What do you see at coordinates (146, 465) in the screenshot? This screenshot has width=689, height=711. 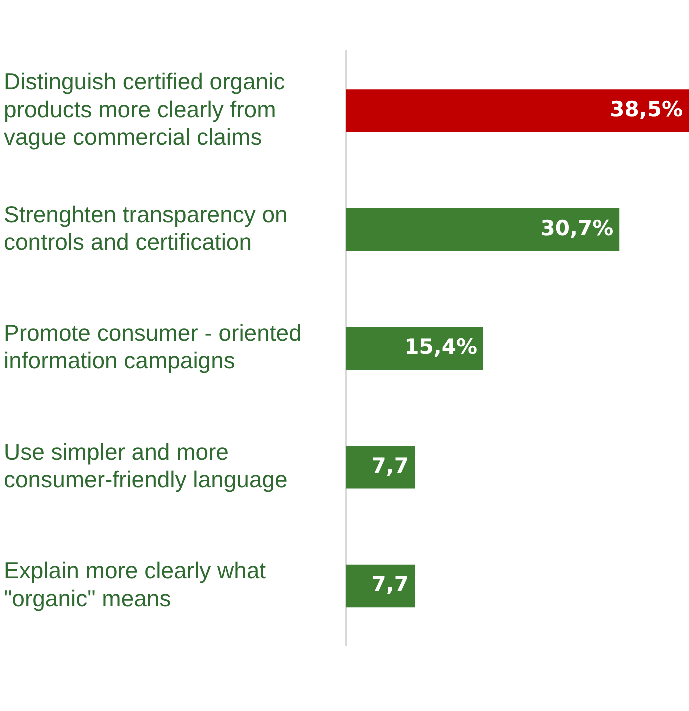 I see `y-tick-label: Use simpler and more consumer-friendly language` at bounding box center [146, 465].